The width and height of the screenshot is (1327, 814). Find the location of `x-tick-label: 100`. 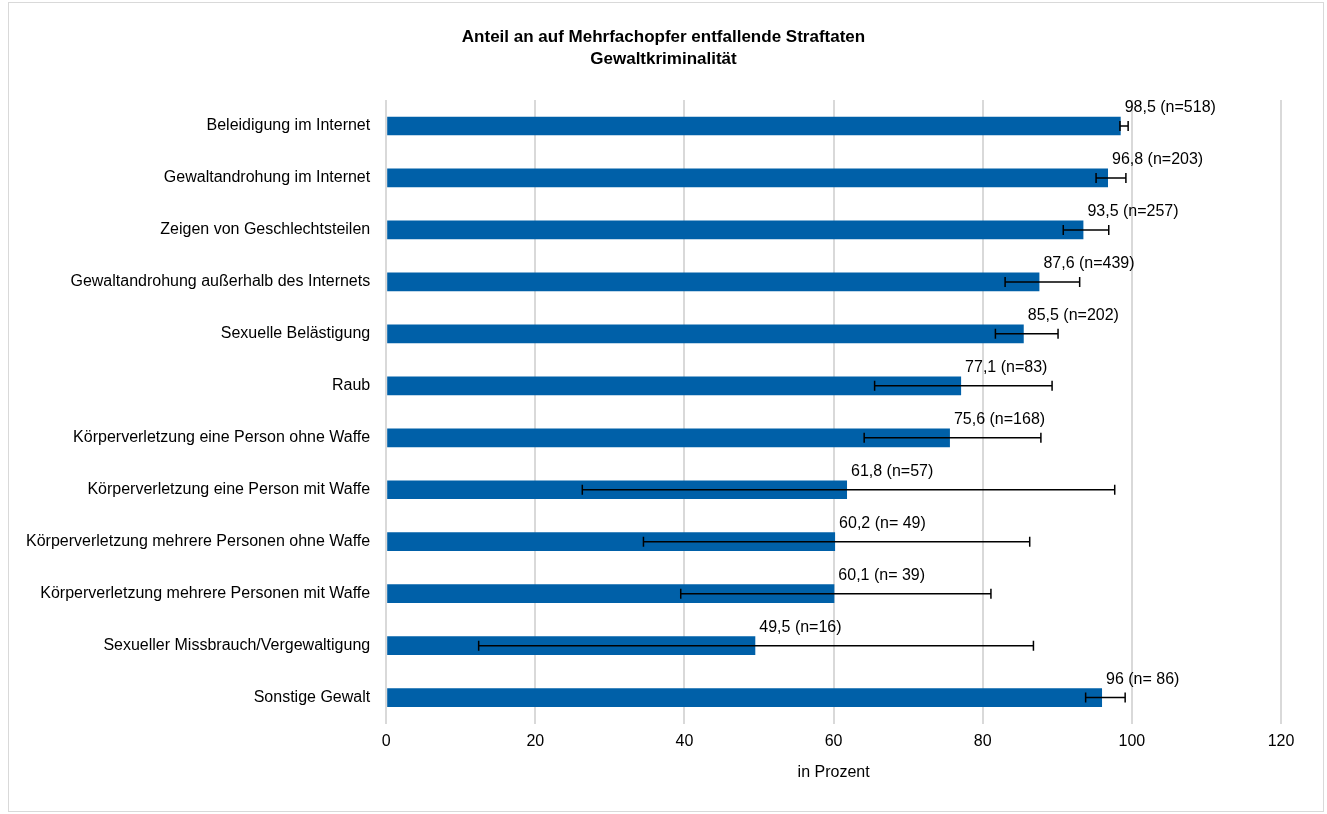

x-tick-label: 100 is located at coordinates (1132, 740).